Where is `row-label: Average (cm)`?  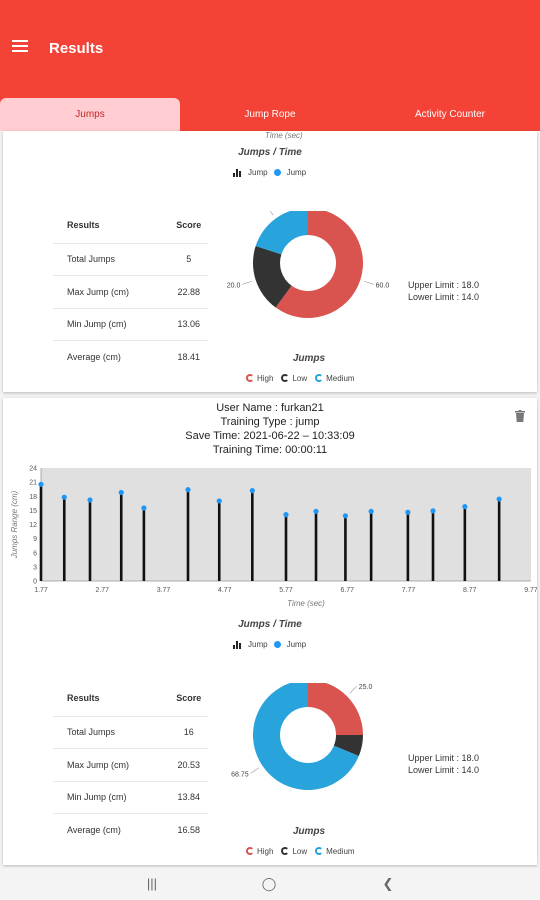 row-label: Average (cm) is located at coordinates (111, 356).